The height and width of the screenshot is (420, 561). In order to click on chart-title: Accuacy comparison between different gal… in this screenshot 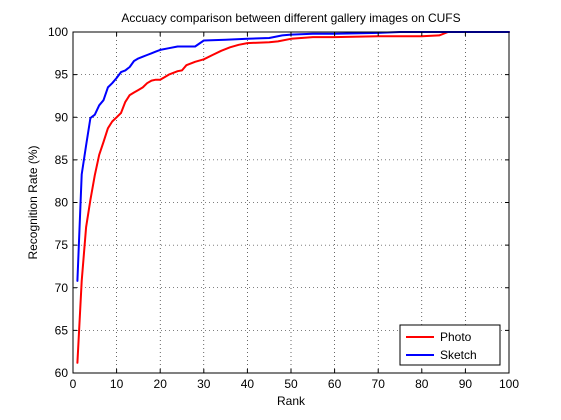, I will do `click(290, 18)`.